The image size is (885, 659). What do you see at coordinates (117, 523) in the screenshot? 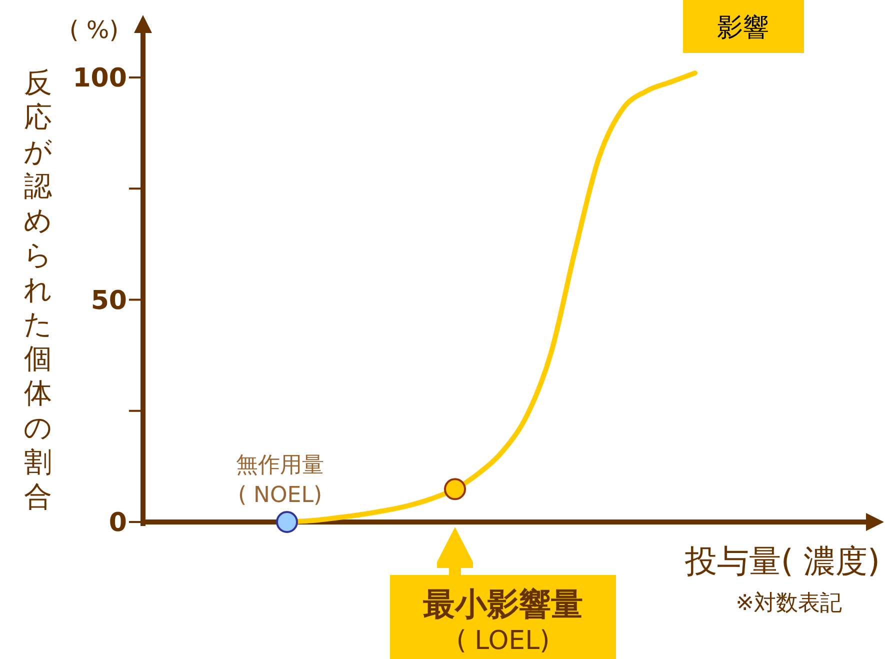
I see `y-tick-label: 0` at bounding box center [117, 523].